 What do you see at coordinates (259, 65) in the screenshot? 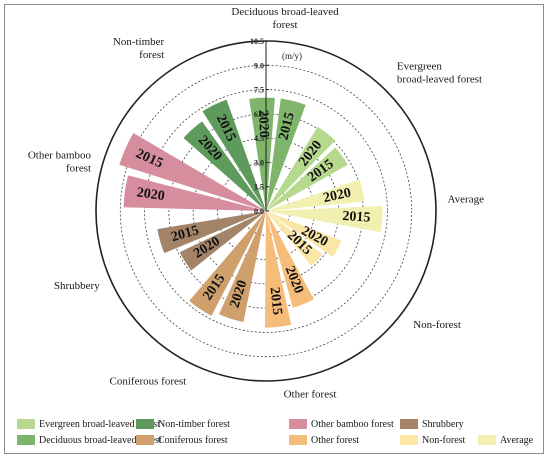
I see `tick-label: 9.0` at bounding box center [259, 65].